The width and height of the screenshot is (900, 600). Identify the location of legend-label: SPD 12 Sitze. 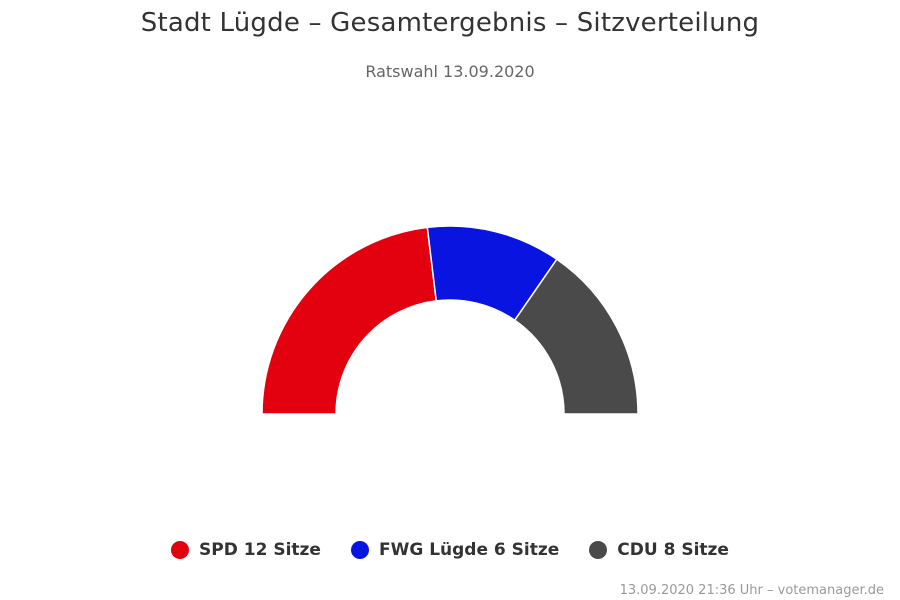
(260, 550).